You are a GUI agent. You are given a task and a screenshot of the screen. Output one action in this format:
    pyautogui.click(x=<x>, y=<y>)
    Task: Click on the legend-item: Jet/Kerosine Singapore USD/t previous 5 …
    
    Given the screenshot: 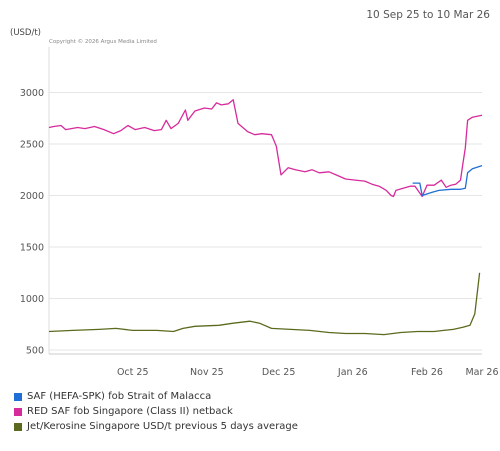 What is the action you would take?
    pyautogui.click(x=156, y=426)
    